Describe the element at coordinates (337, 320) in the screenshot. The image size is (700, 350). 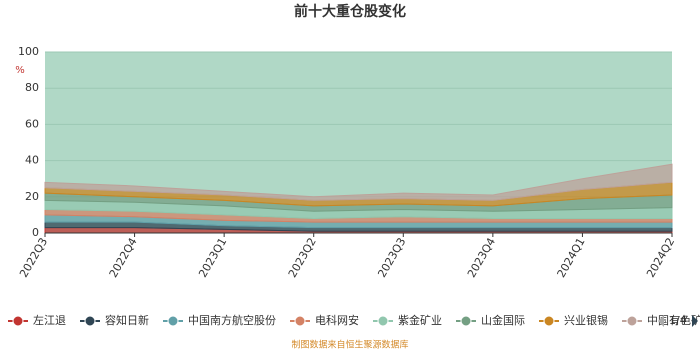
I see `legend-label: 电科网安` at that location.